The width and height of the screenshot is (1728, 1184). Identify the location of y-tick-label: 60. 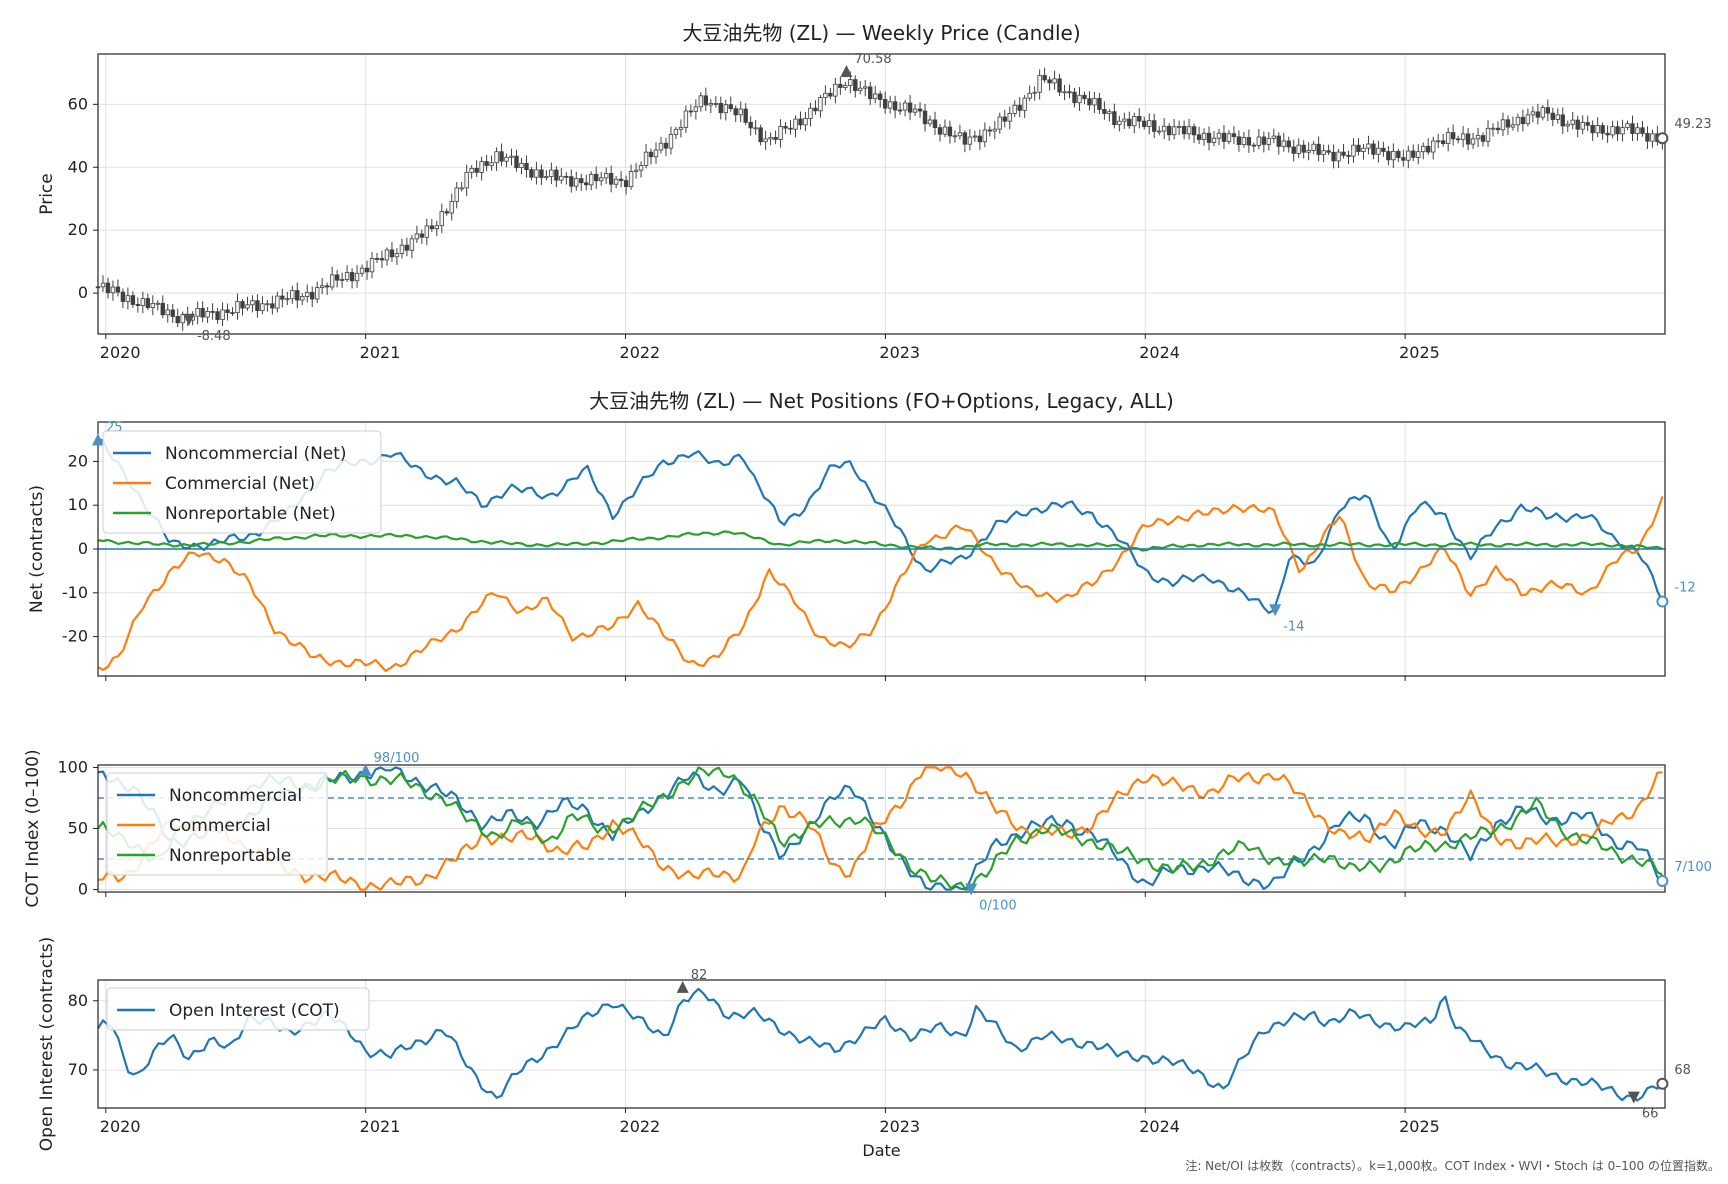
(78, 103).